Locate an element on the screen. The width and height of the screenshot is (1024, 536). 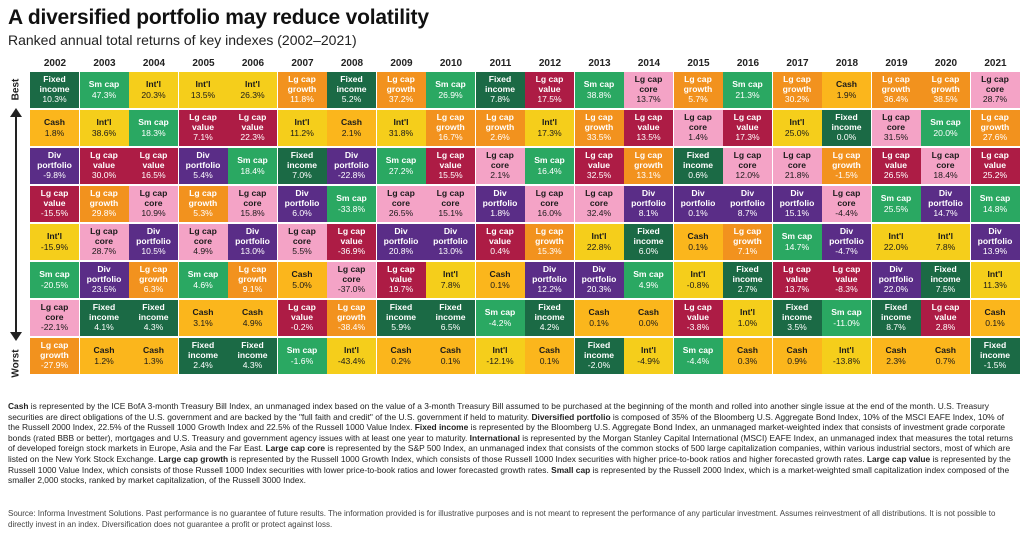
return-cell: Lg cap growth 30.2% is located at coordinates (797, 90).